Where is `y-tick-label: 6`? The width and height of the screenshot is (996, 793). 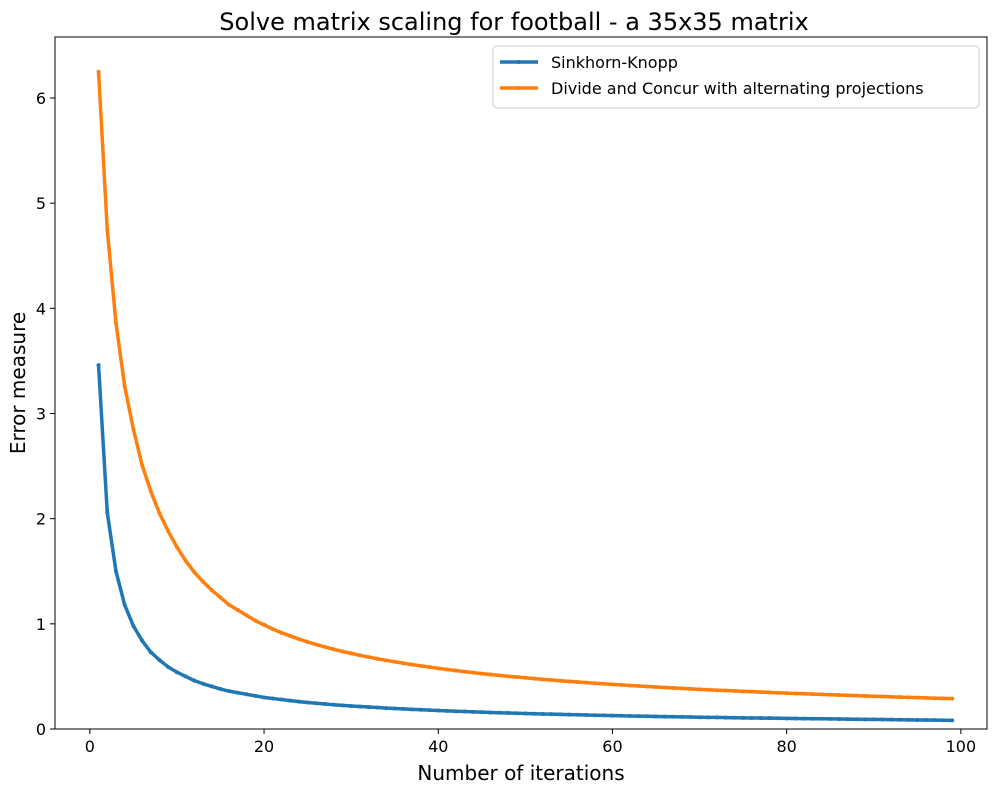
y-tick-label: 6 is located at coordinates (41, 98).